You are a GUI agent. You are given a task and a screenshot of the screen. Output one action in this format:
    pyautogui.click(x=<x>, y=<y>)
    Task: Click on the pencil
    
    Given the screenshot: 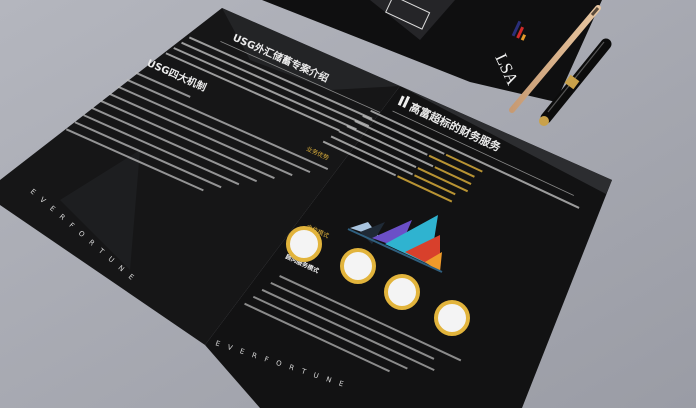 What is the action you would take?
    pyautogui.click(x=555, y=59)
    